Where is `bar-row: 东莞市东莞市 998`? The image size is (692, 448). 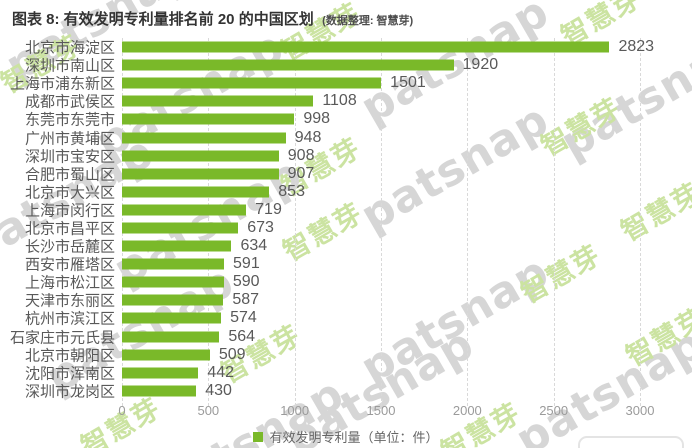
bar-row: 东莞市东莞市 998 is located at coordinates (332, 119).